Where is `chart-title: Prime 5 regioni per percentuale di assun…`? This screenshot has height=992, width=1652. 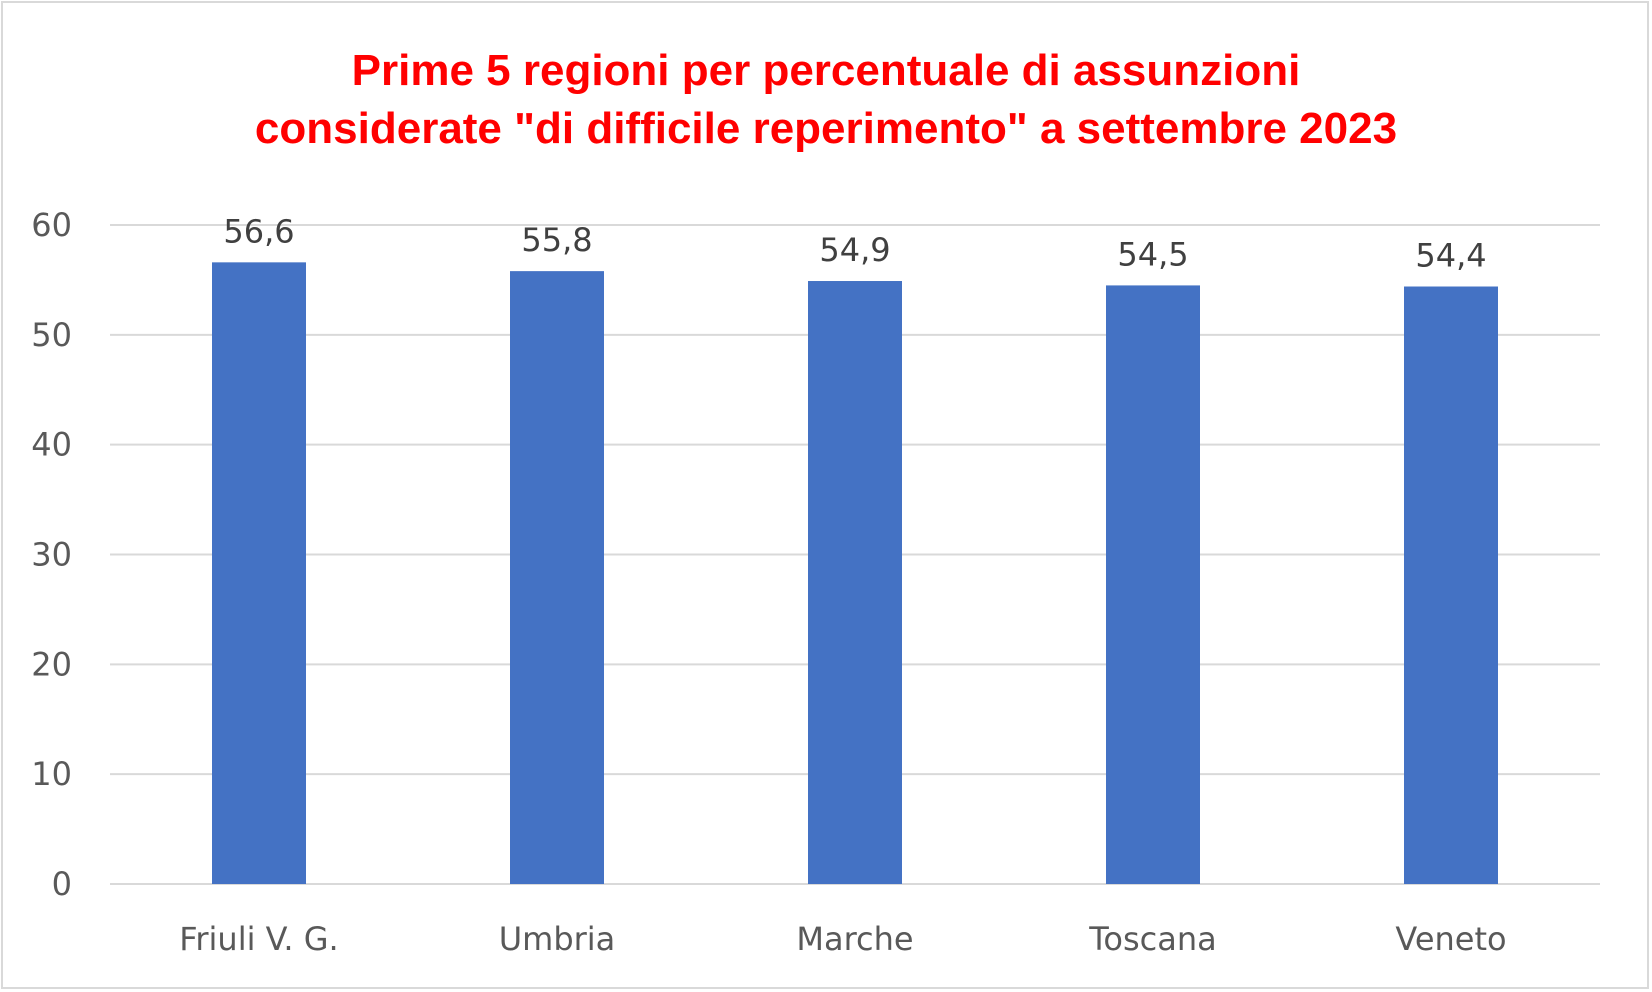 chart-title: Prime 5 regioni per percentuale di assun… is located at coordinates (826, 100).